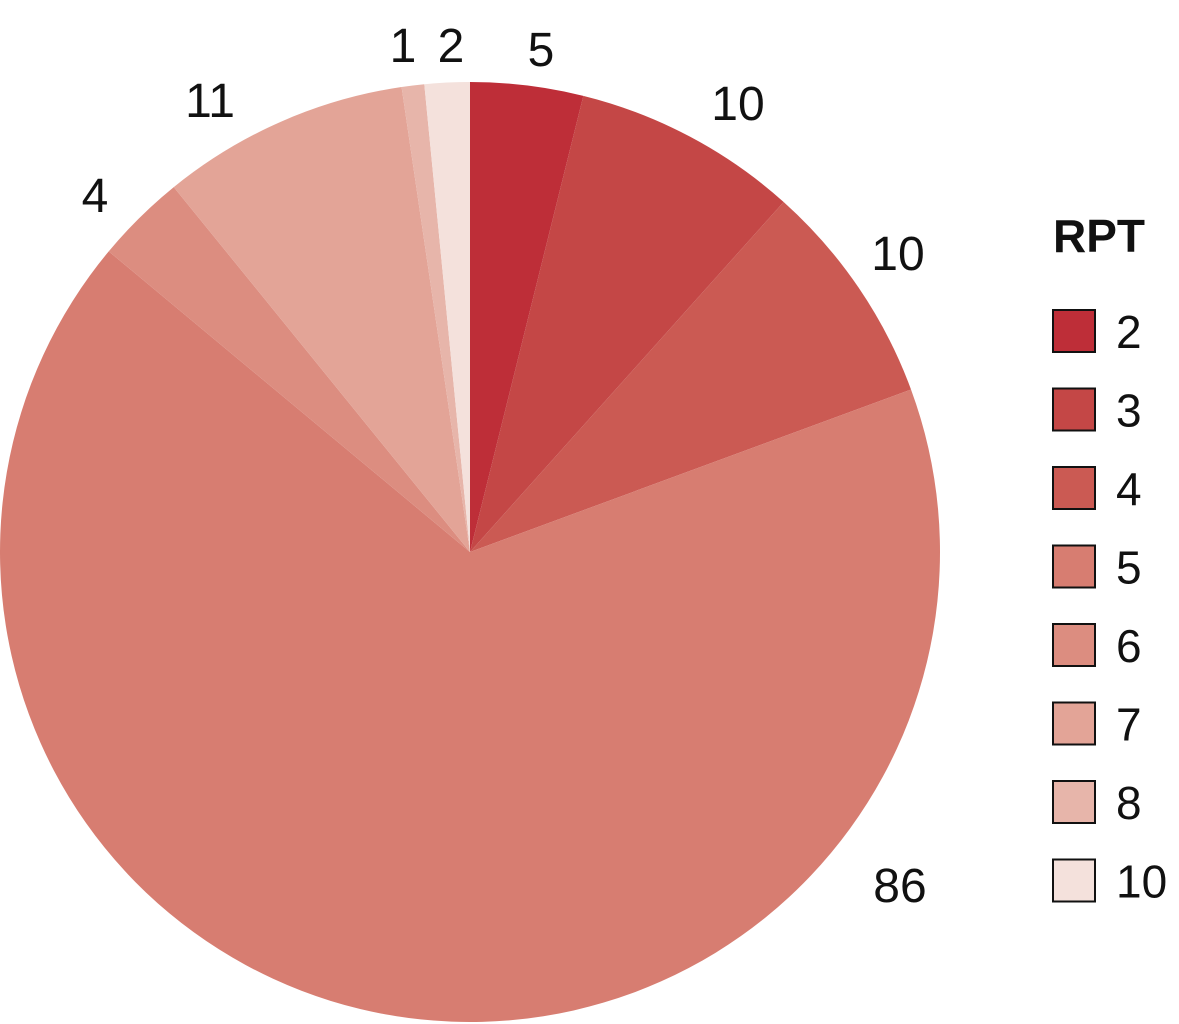 The width and height of the screenshot is (1179, 1024). Describe the element at coordinates (210, 101) in the screenshot. I see `data-label-7: 11` at that location.